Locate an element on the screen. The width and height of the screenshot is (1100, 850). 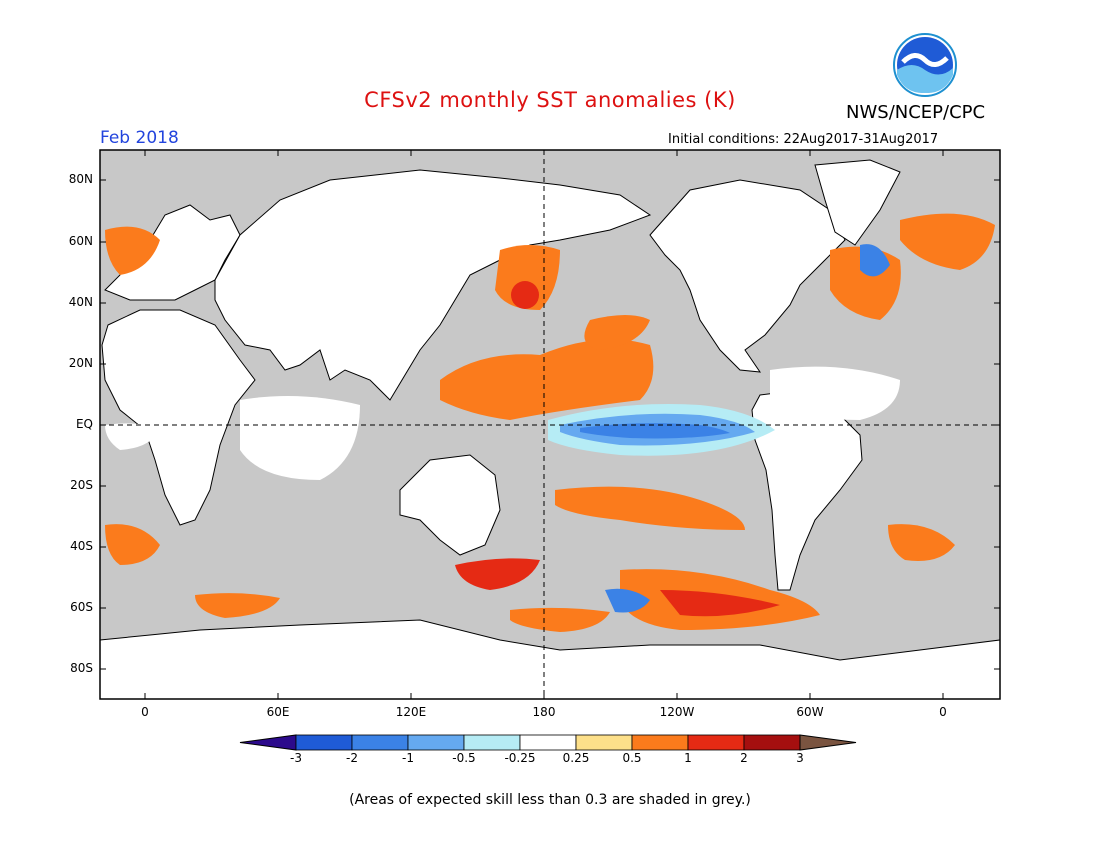
lat-label: 60S is located at coordinates (81, 607).